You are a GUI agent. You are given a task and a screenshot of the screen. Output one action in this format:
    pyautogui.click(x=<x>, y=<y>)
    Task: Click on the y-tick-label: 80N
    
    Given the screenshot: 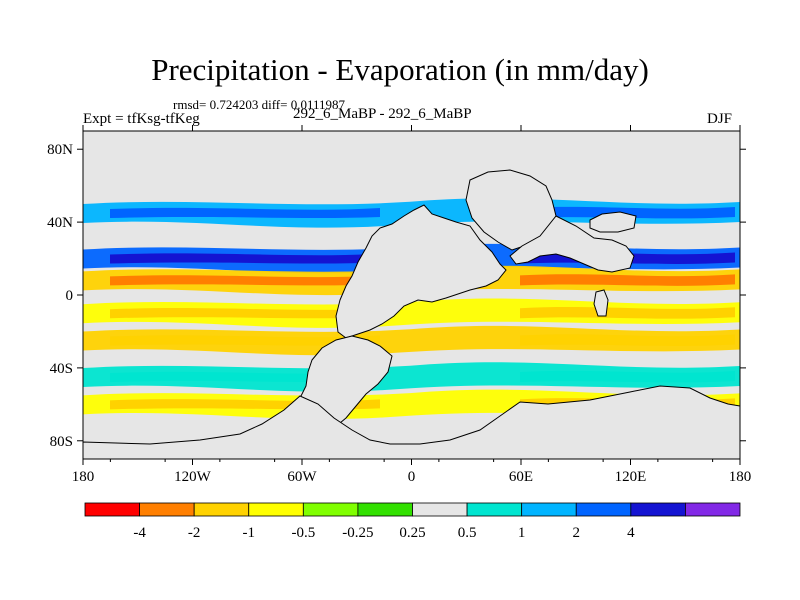 What is the action you would take?
    pyautogui.click(x=60, y=150)
    